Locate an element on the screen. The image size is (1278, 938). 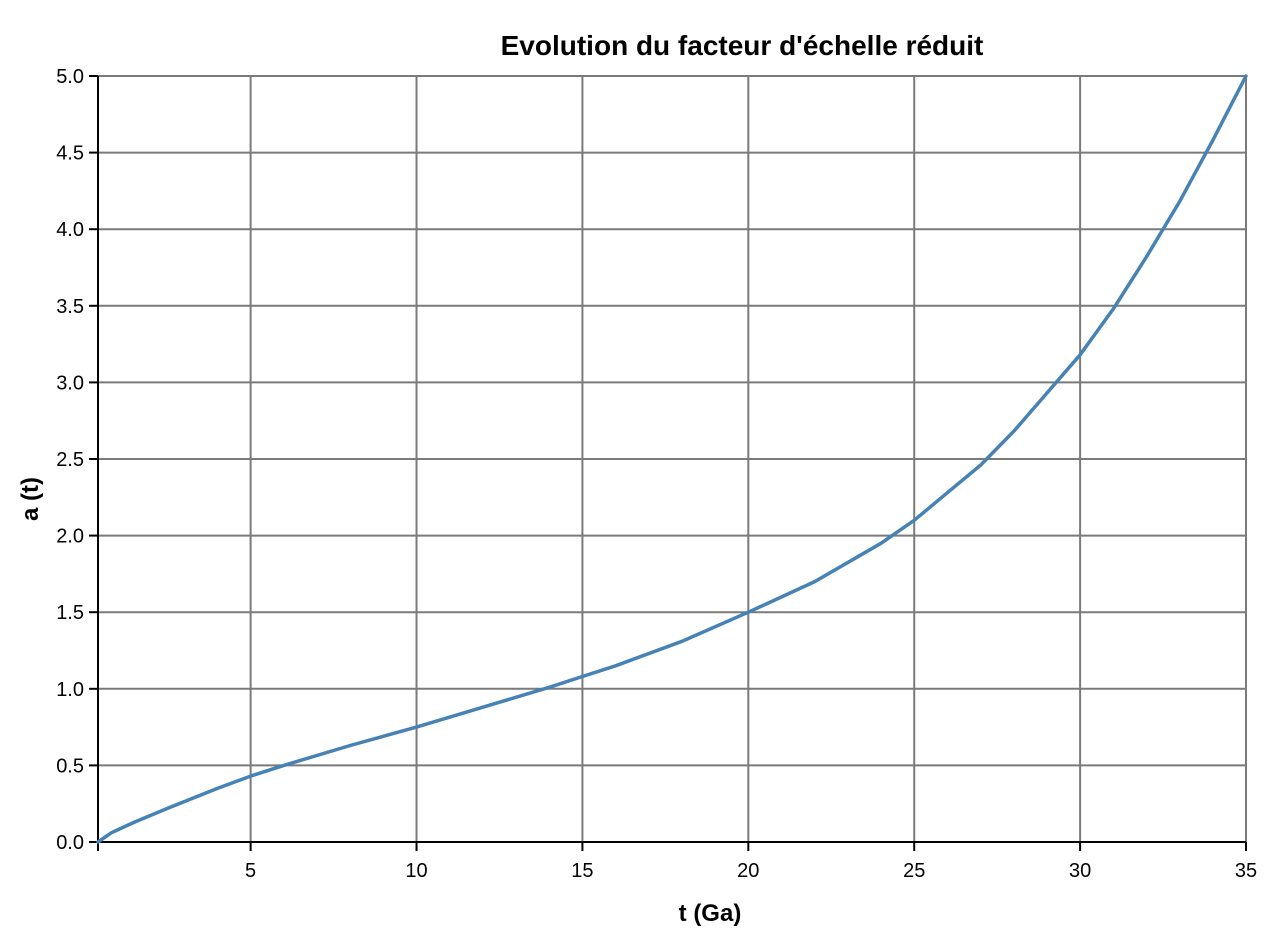
y-tick-label: 3.5 is located at coordinates (70, 307).